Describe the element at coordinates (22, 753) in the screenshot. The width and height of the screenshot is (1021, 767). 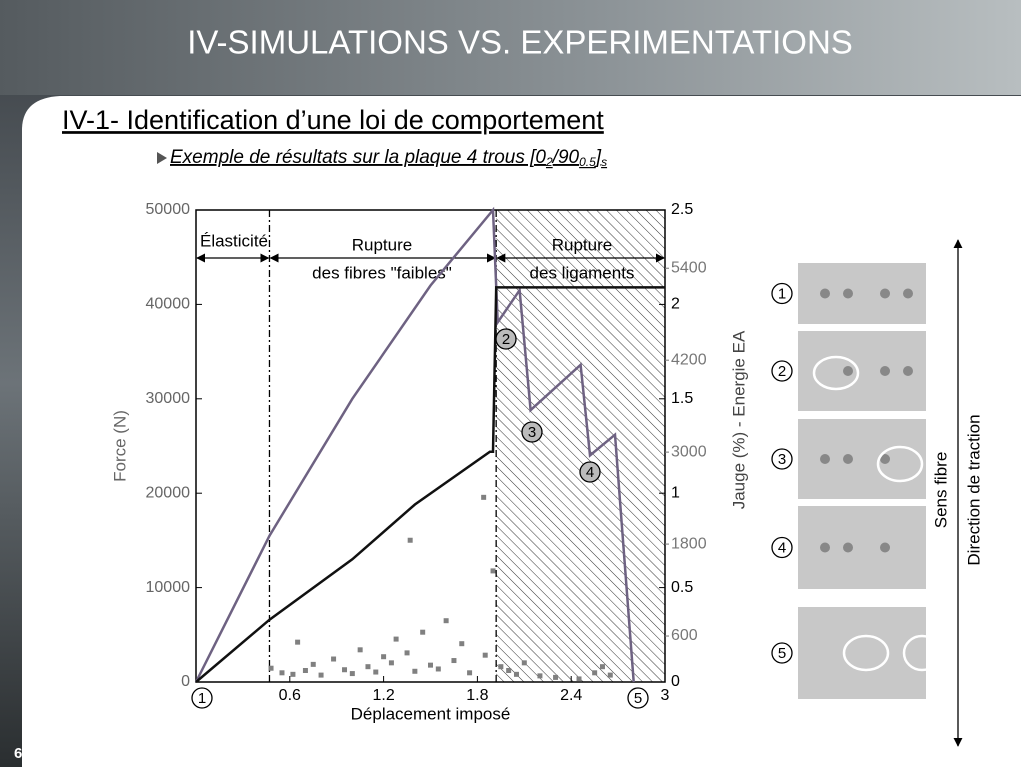
I see `page-number: 60` at that location.